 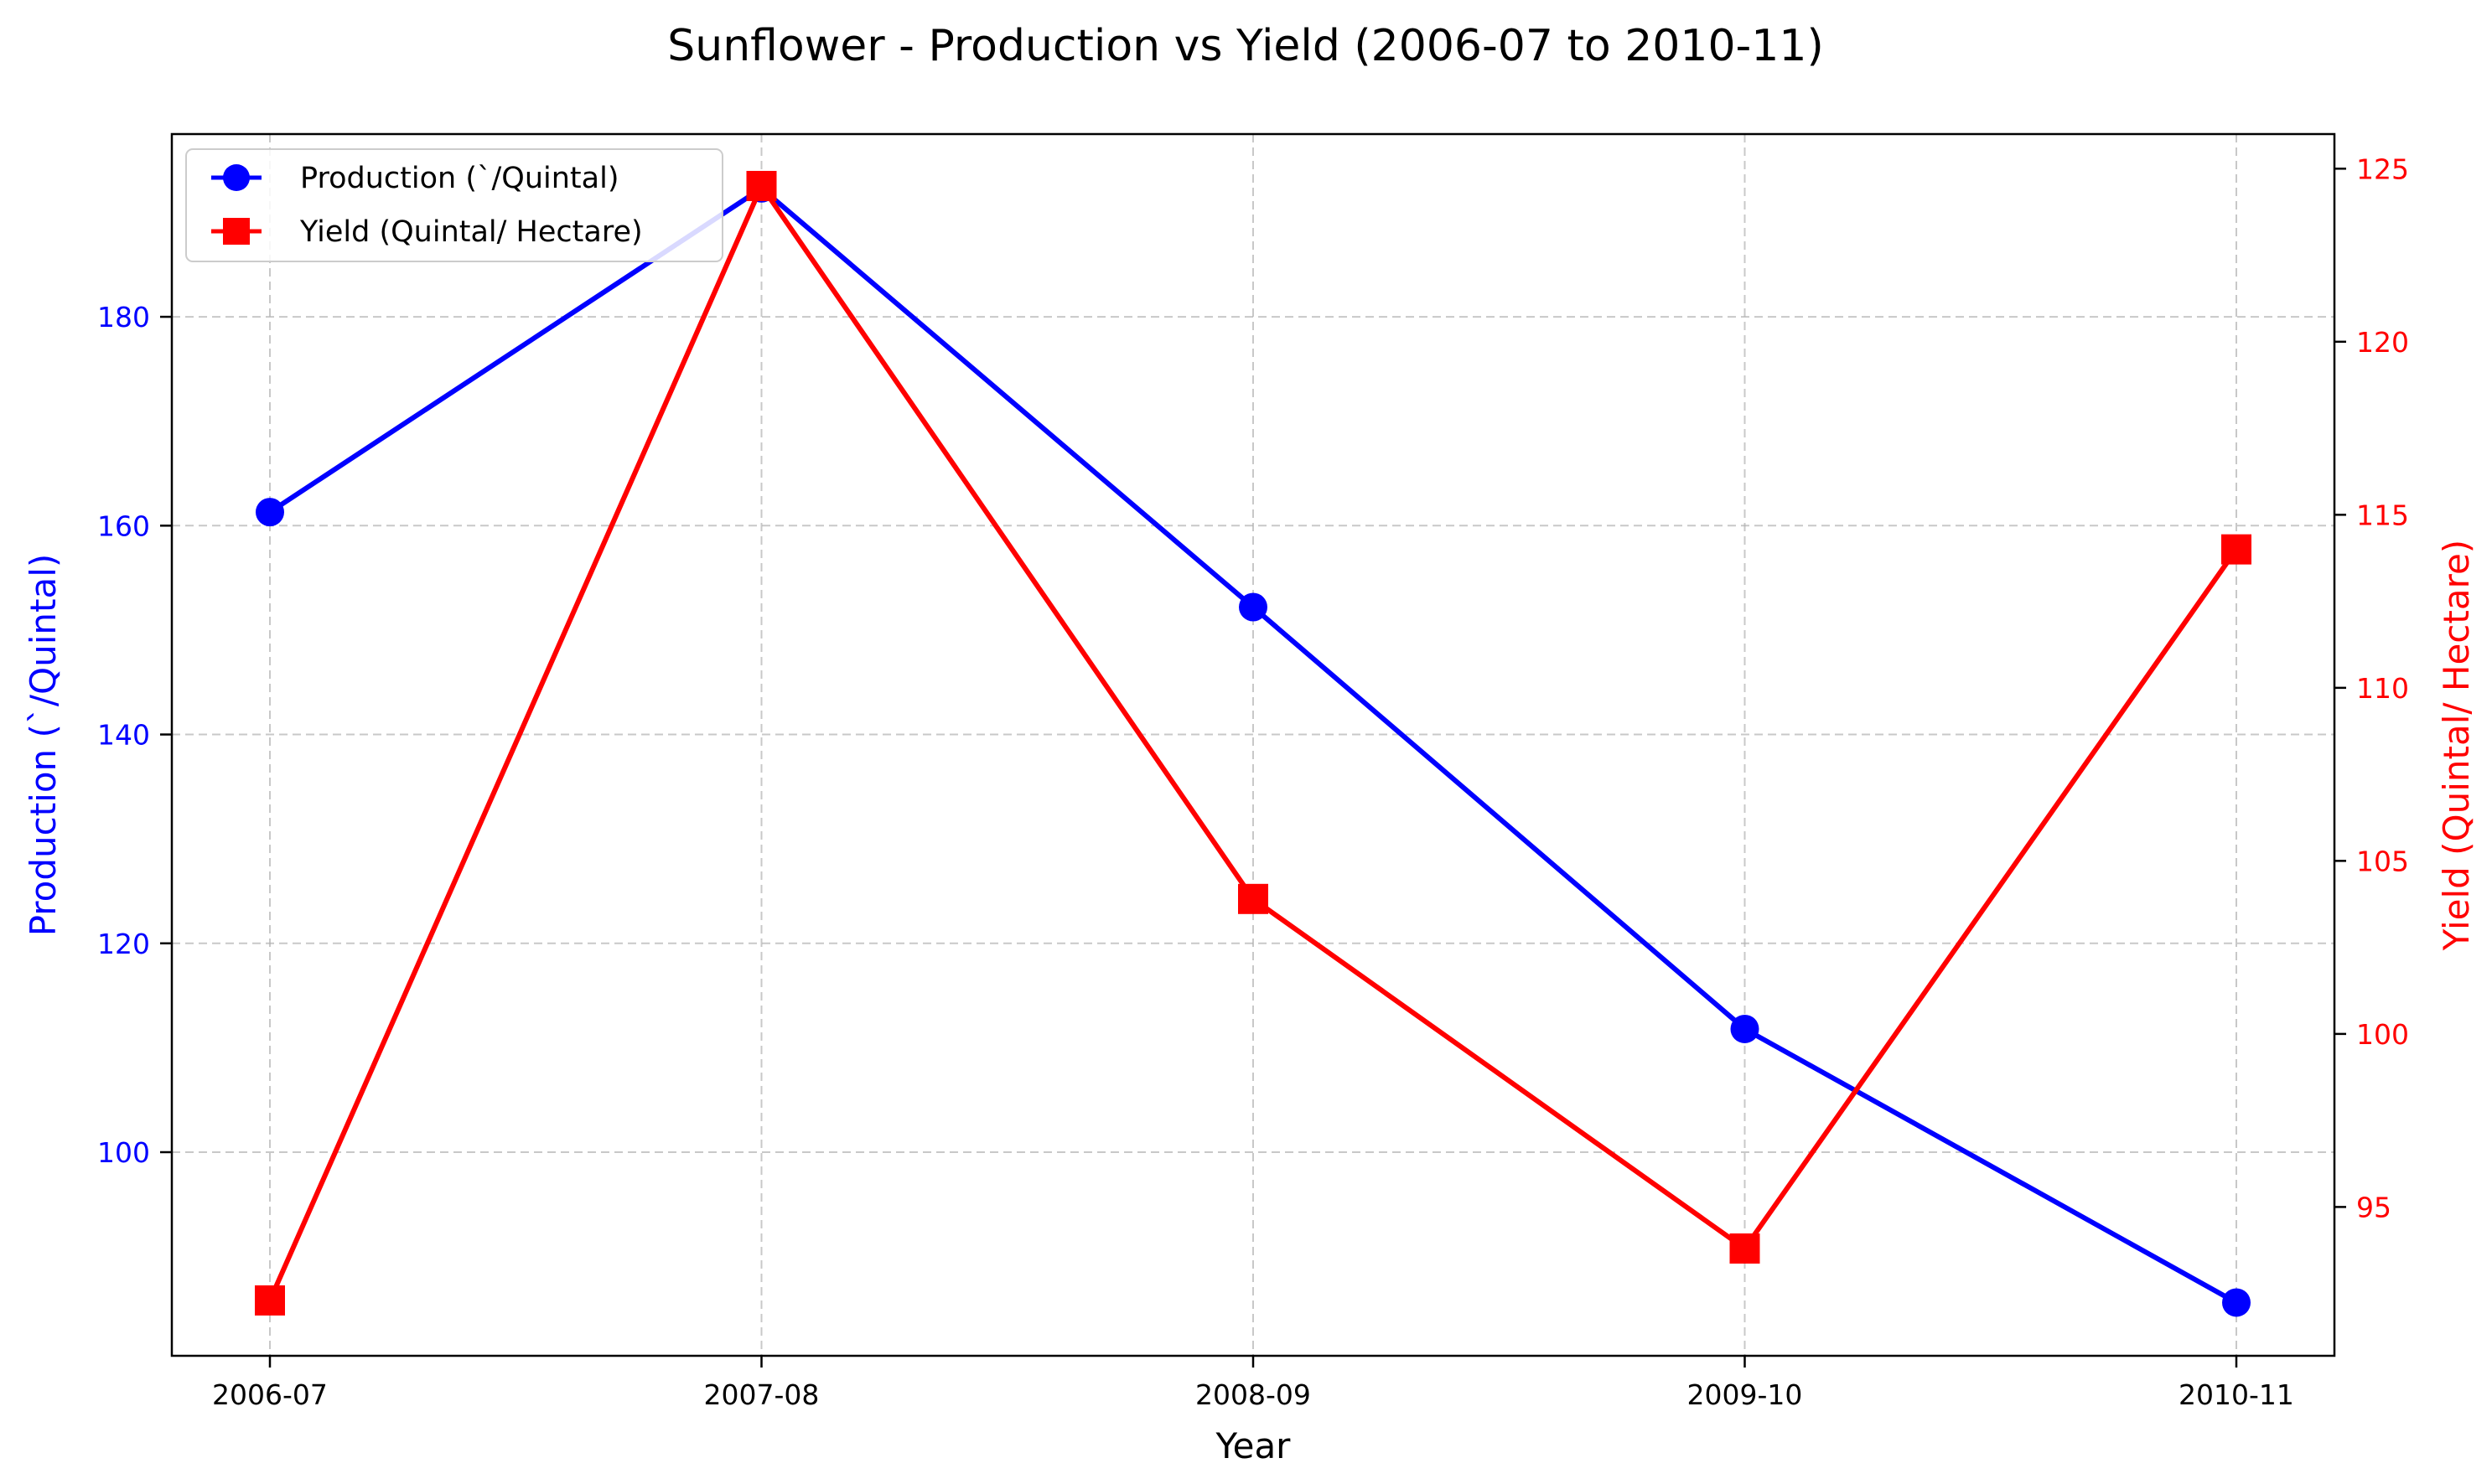 What do you see at coordinates (123, 1153) in the screenshot?
I see `left-y-tick-label: 100` at bounding box center [123, 1153].